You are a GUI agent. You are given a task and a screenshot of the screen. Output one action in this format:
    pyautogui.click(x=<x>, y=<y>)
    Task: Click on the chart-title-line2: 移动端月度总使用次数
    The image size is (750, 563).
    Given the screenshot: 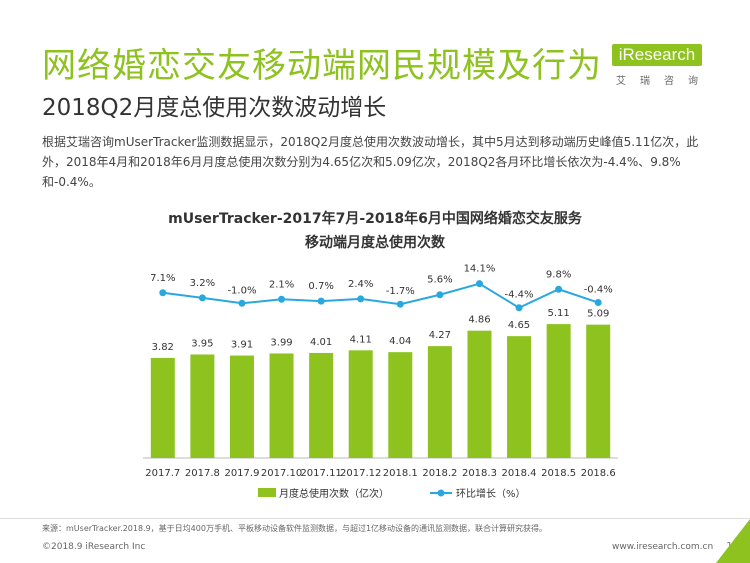 What is the action you would take?
    pyautogui.click(x=375, y=243)
    